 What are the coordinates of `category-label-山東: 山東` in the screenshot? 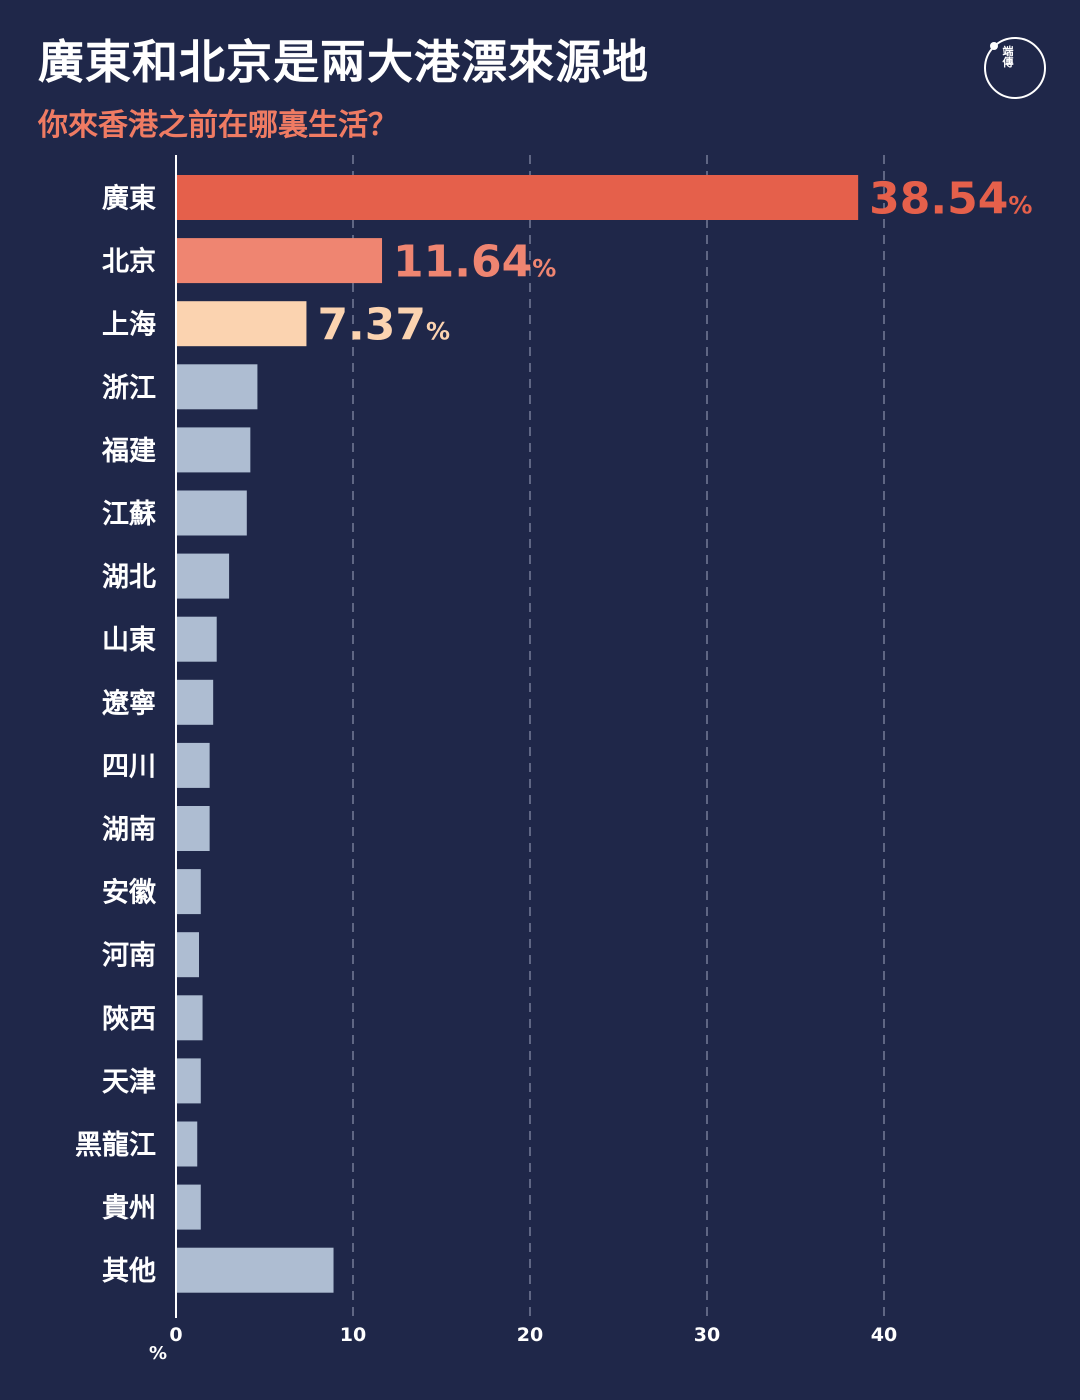 It's located at (129, 640).